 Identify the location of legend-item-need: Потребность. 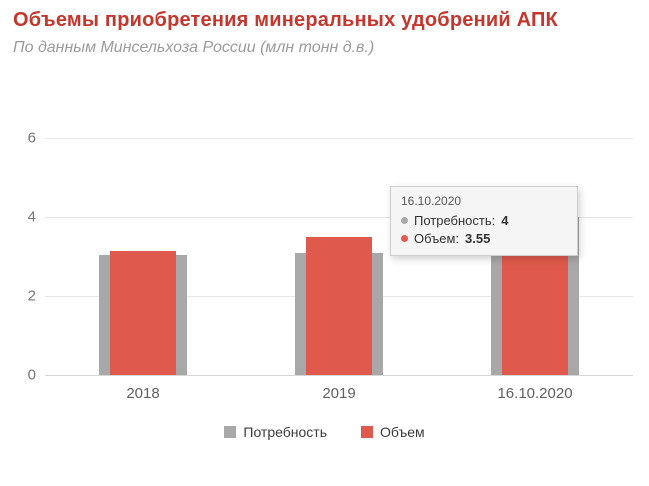
(275, 432).